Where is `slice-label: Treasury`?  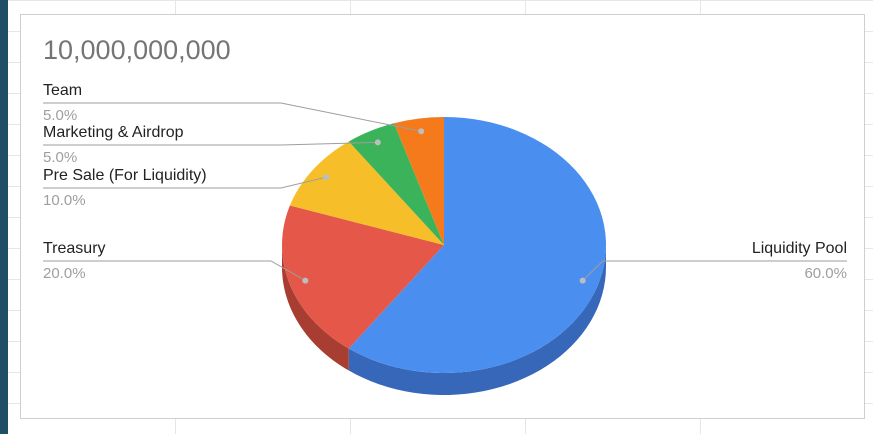 slice-label: Treasury is located at coordinates (74, 248).